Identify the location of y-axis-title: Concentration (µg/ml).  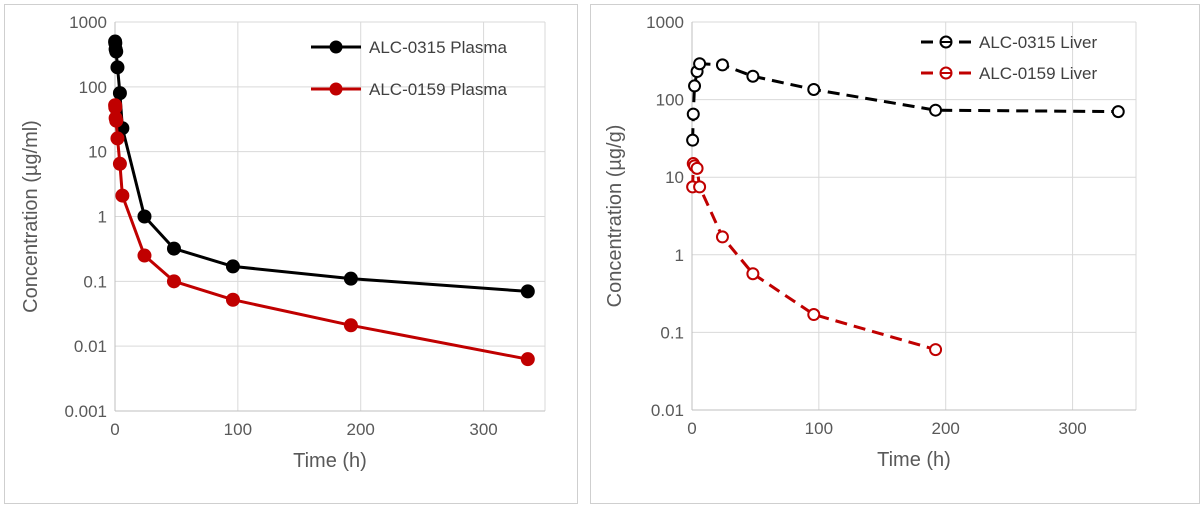
(31, 216).